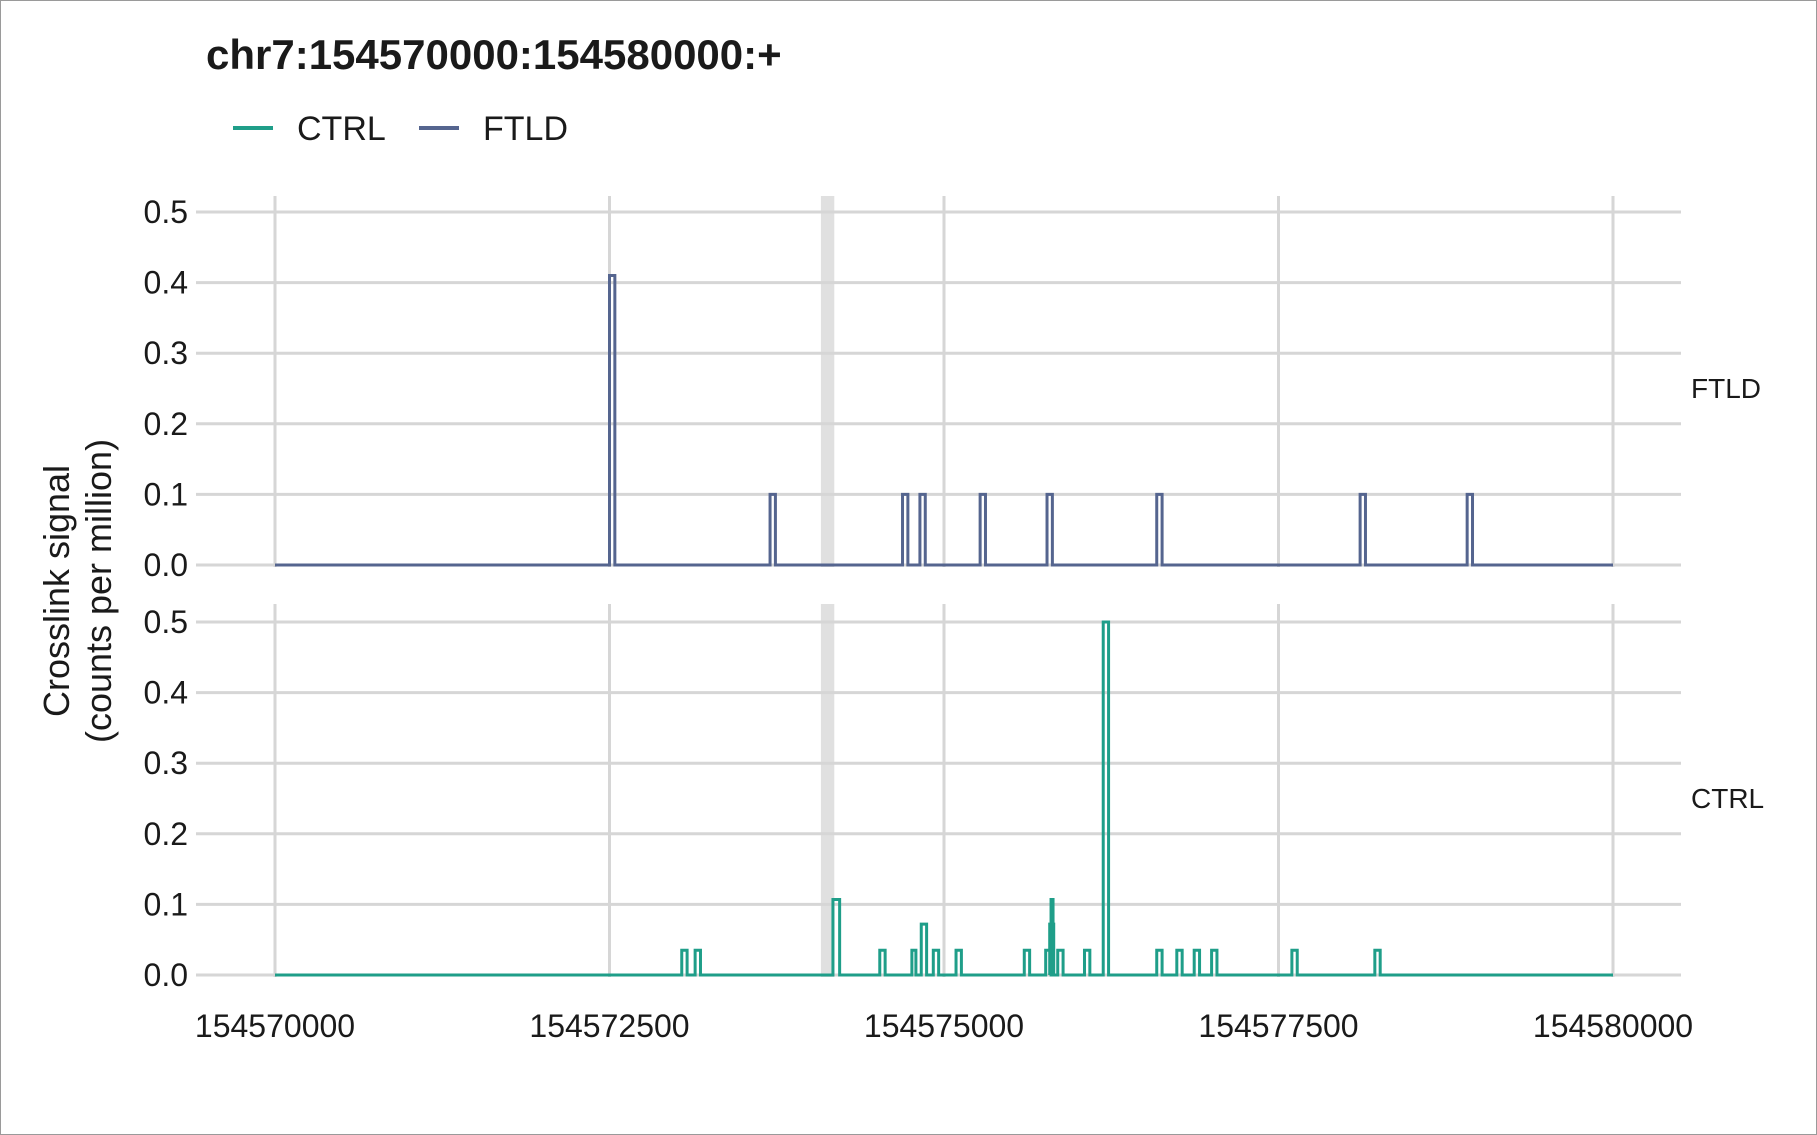  Describe the element at coordinates (1727, 798) in the screenshot. I see `panel-strip-label-ctrl: CTRL` at that location.